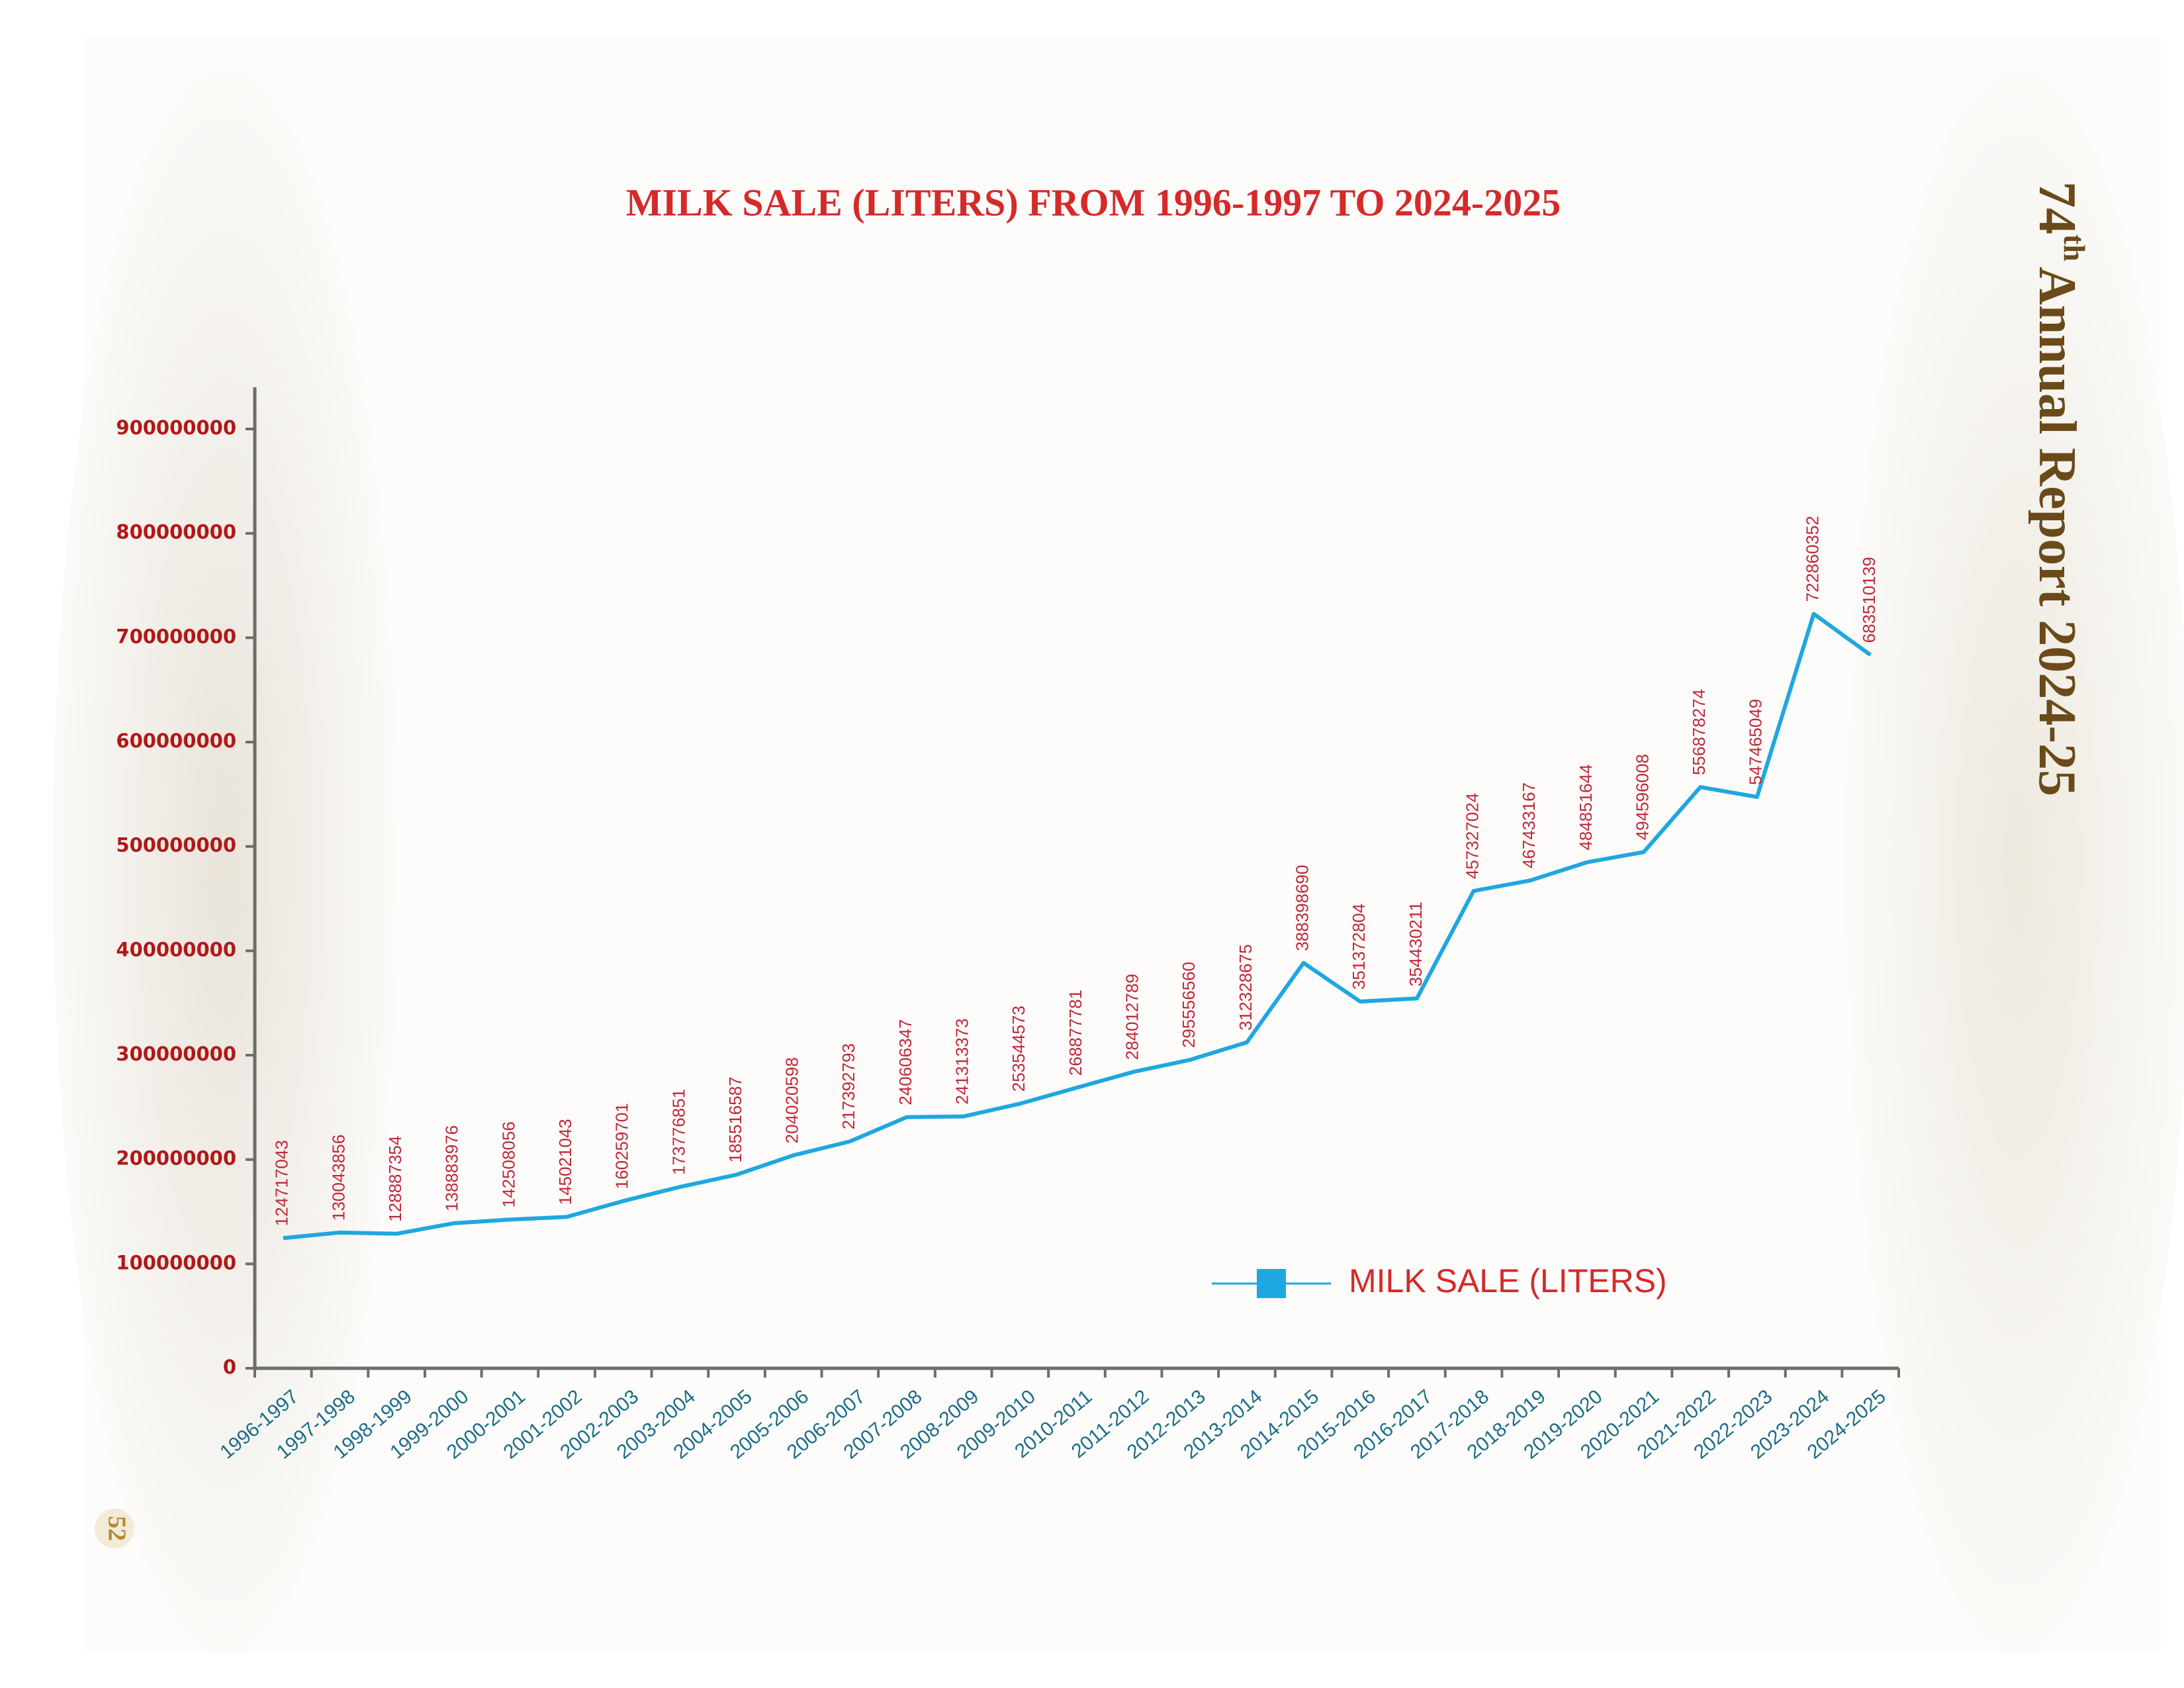 This screenshot has width=2184, height=1688. Describe the element at coordinates (1812, 559) in the screenshot. I see `data-label: 722860352` at that location.